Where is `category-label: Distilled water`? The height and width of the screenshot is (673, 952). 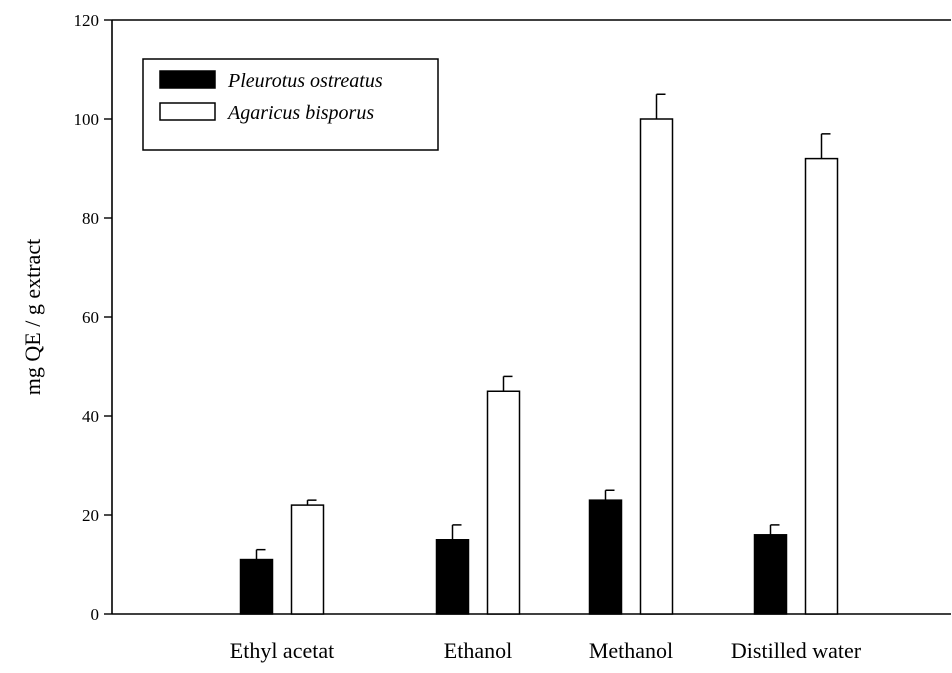 category-label: Distilled water is located at coordinates (796, 650).